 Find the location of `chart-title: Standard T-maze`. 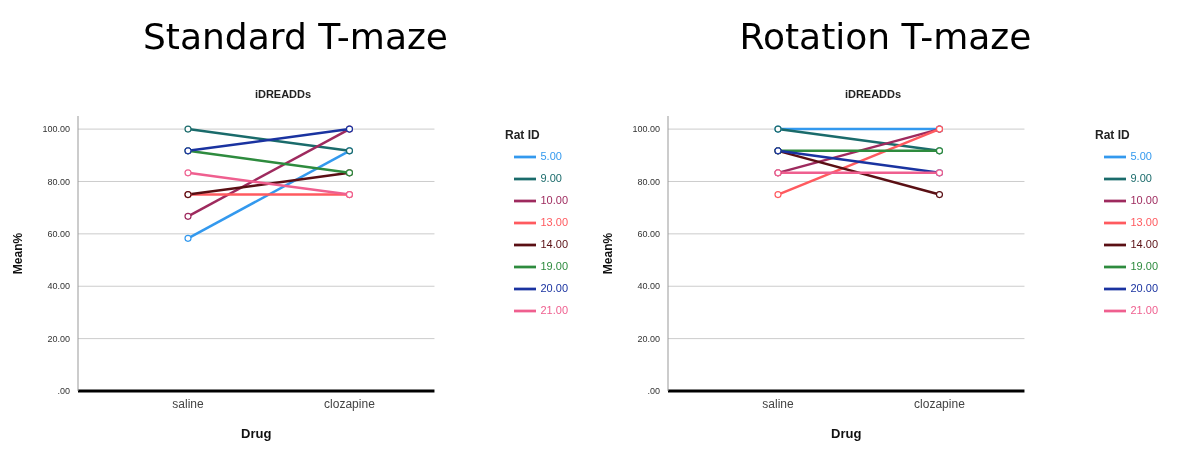

chart-title: Standard T-maze is located at coordinates (295, 36).